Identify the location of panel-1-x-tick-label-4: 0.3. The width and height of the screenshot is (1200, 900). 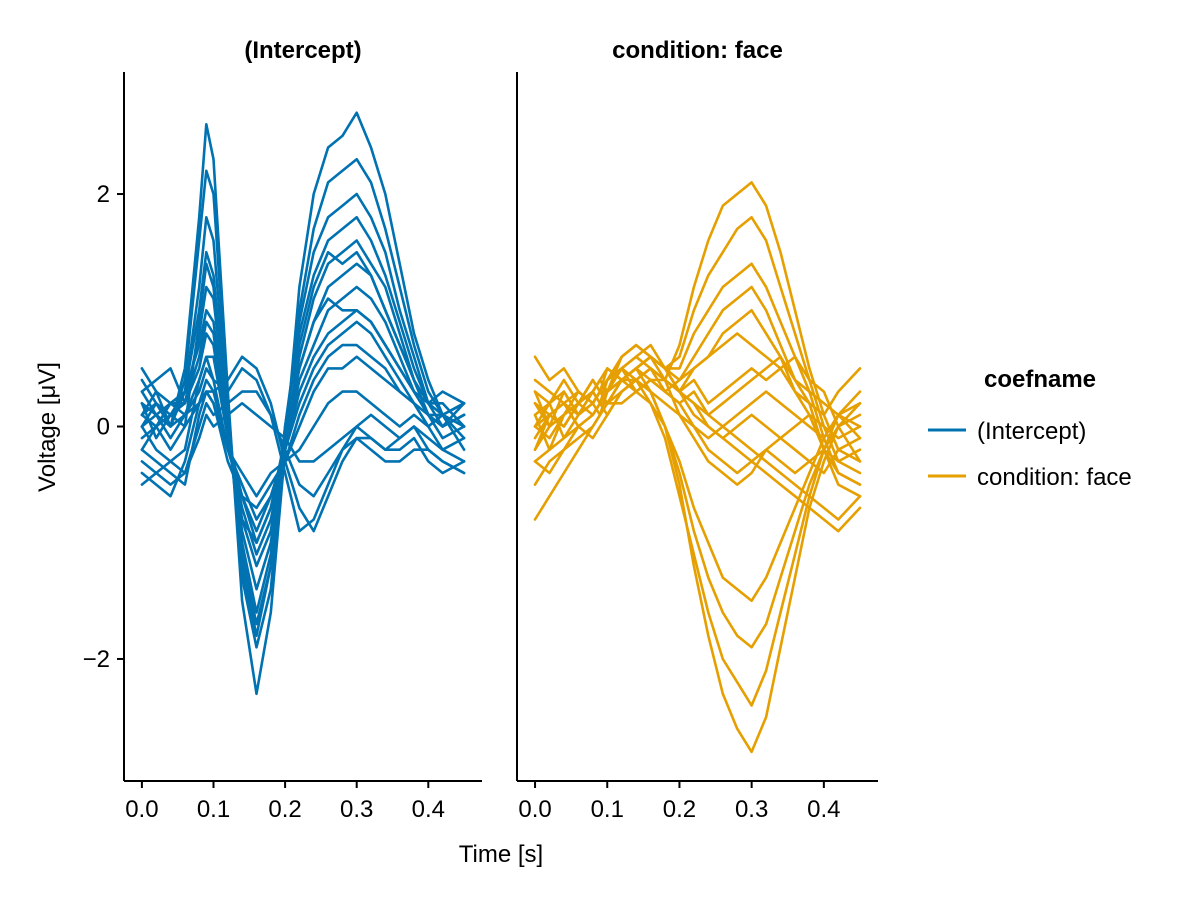
(356, 809).